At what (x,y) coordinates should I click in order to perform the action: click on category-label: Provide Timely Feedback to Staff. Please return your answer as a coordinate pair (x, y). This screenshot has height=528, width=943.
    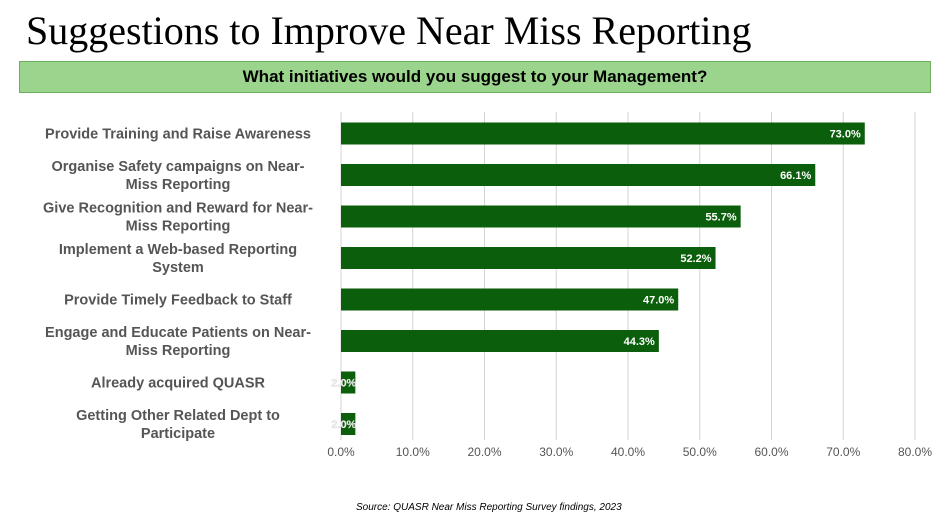
    Looking at the image, I should click on (178, 301).